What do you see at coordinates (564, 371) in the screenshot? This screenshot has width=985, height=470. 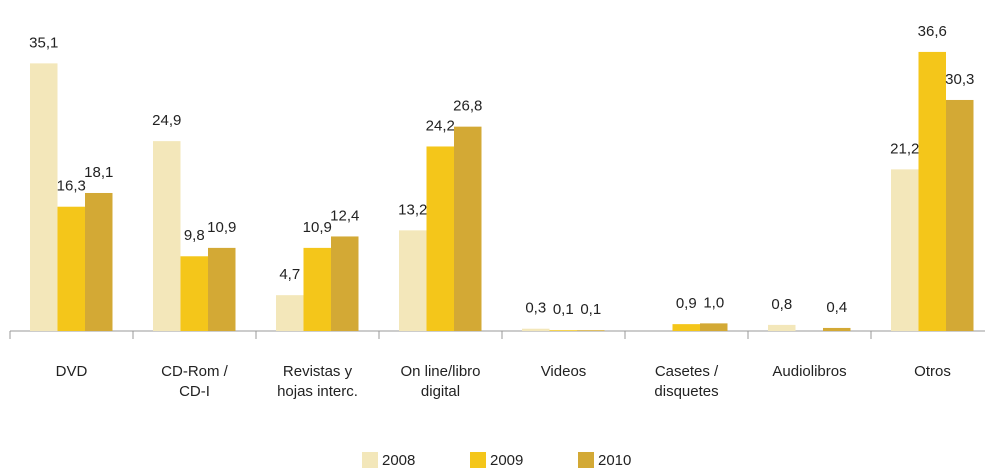 I see `x-tick-label: Videos` at bounding box center [564, 371].